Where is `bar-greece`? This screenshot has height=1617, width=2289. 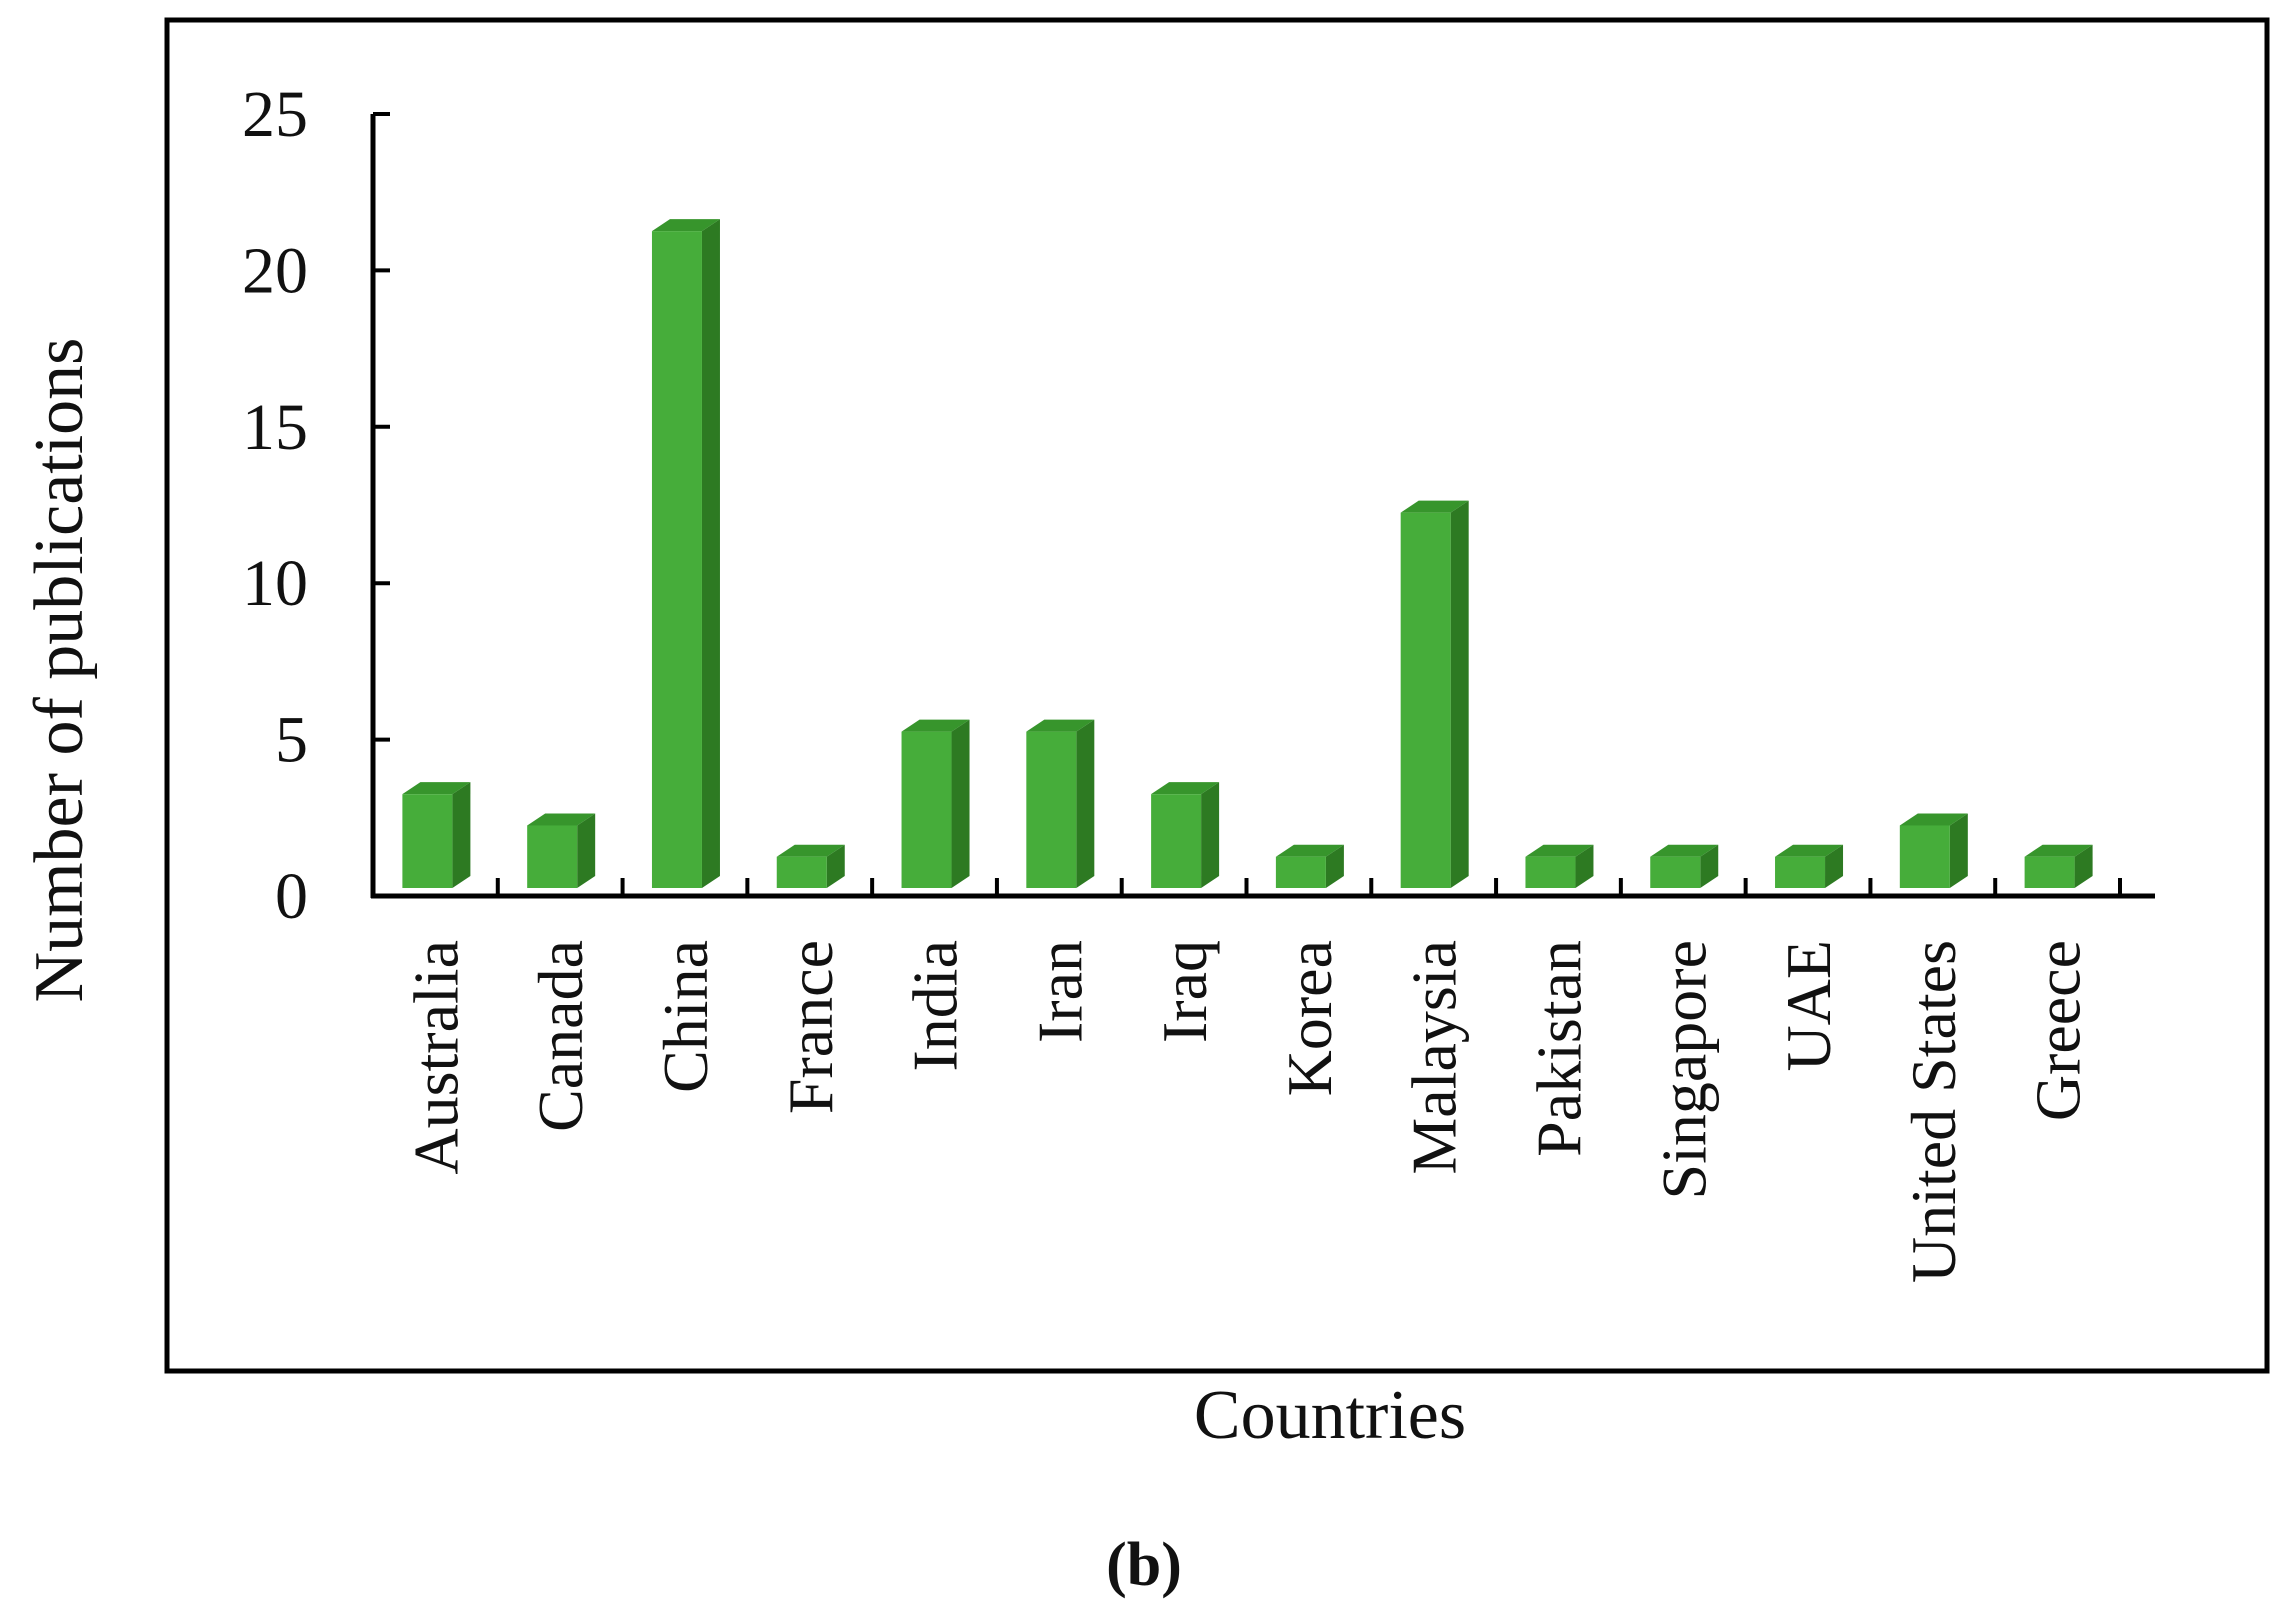 bar-greece is located at coordinates (2058, 866).